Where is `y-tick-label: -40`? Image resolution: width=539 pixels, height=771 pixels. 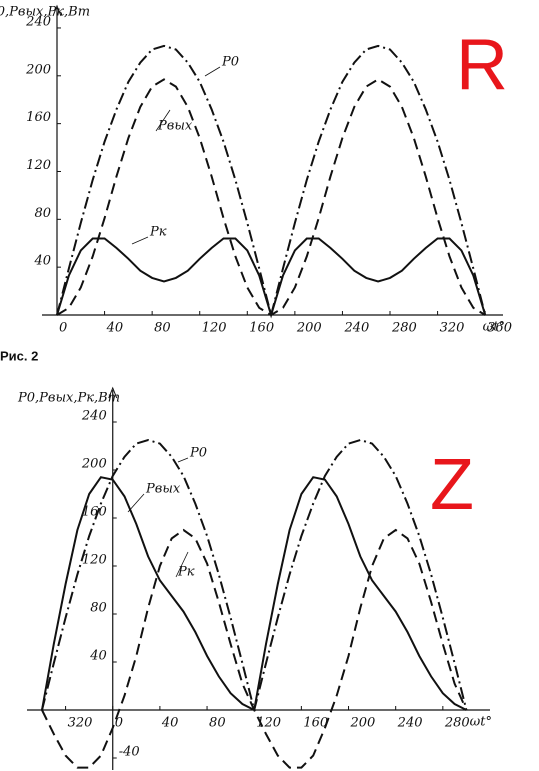
y-tick-label: -40 is located at coordinates (129, 752).